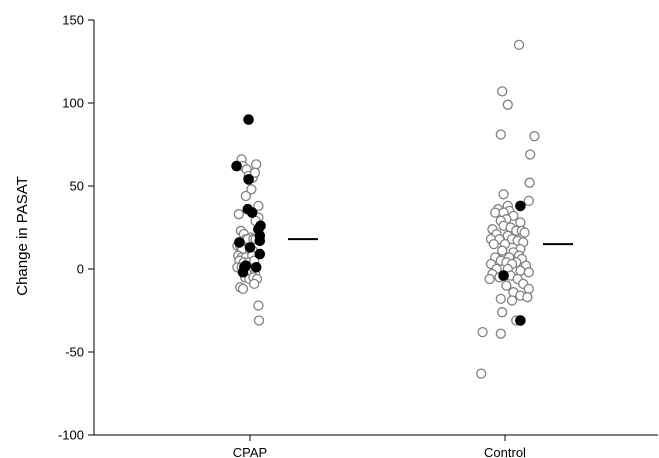 The image size is (659, 458). Describe the element at coordinates (80, 269) in the screenshot. I see `y-tick-label: 0` at that location.